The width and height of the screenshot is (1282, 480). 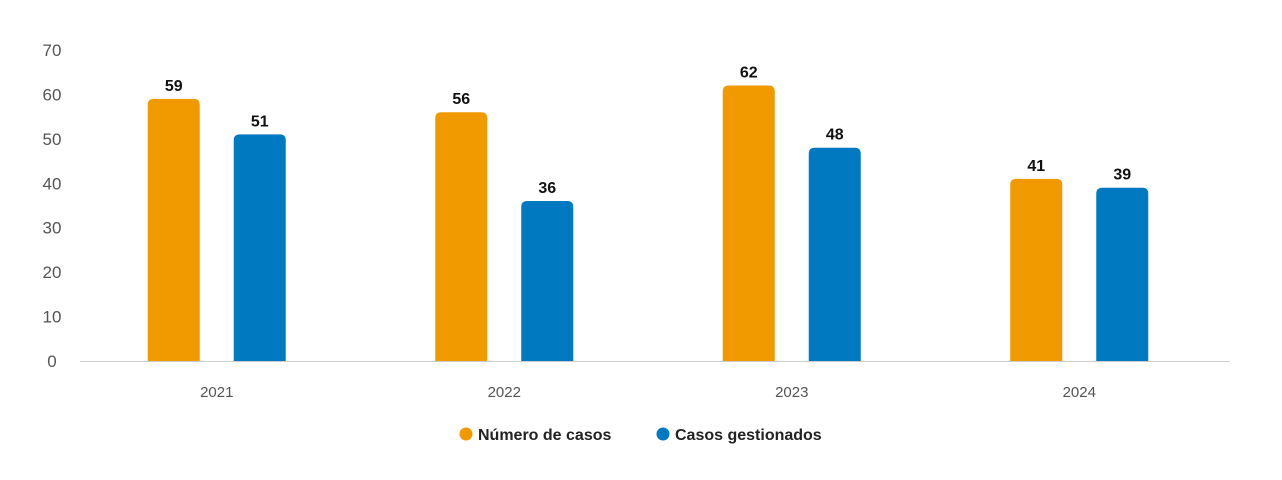 I want to click on bar-numero-de-casos-2024, so click(x=1036, y=269).